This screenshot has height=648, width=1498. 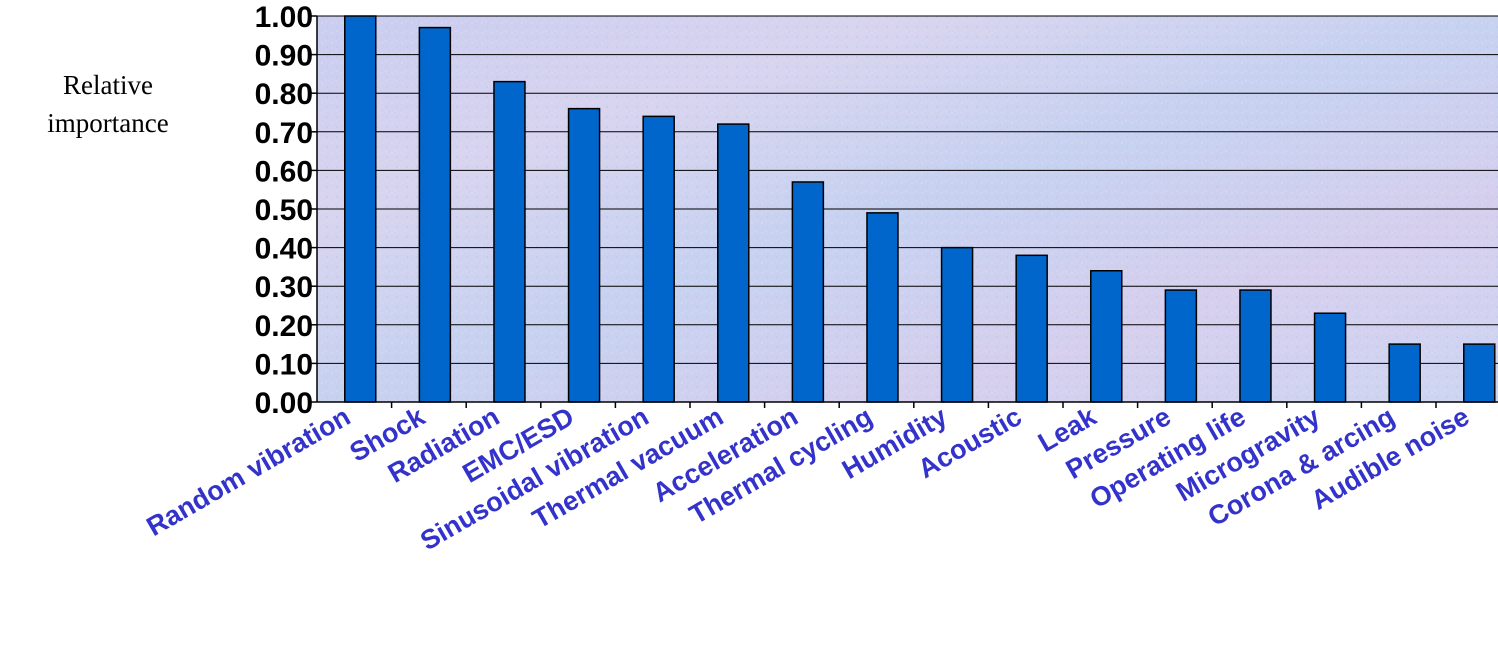 What do you see at coordinates (284, 249) in the screenshot?
I see `y-tick-label: 0.40` at bounding box center [284, 249].